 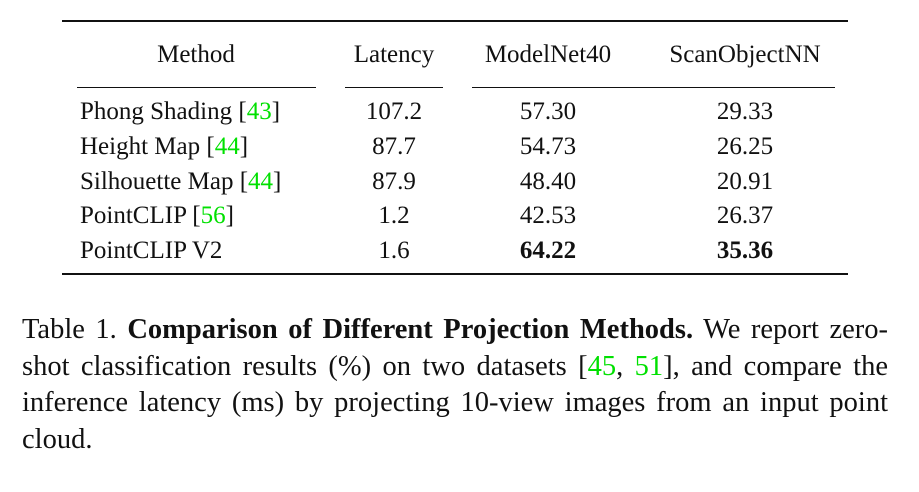 I want to click on scanobjectnn-cell: 35.36, so click(x=745, y=250).